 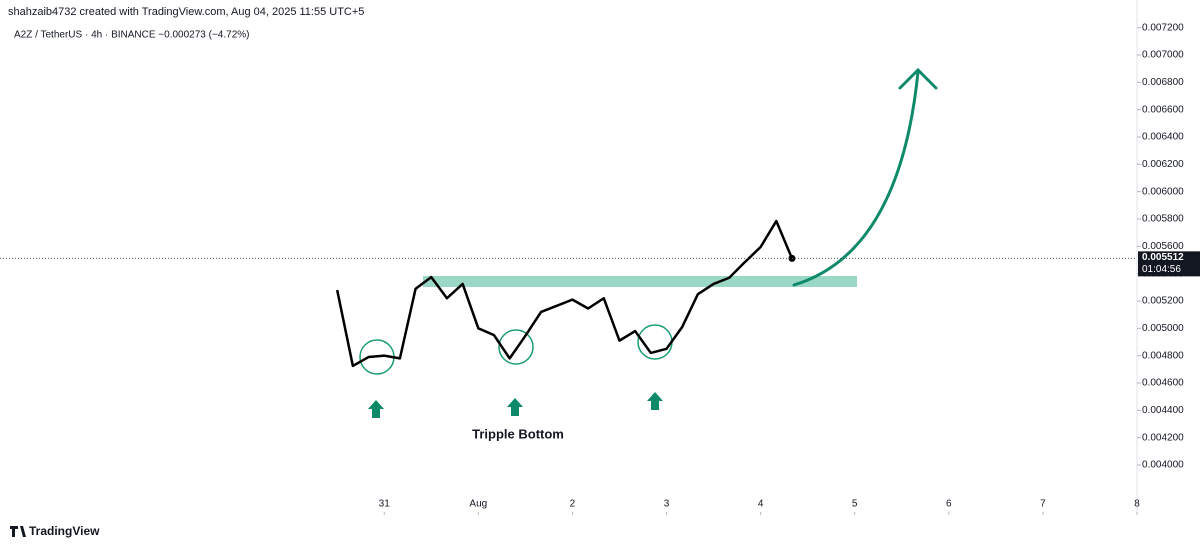 What do you see at coordinates (1163, 246) in the screenshot?
I see `y-tick-label: 0.005600` at bounding box center [1163, 246].